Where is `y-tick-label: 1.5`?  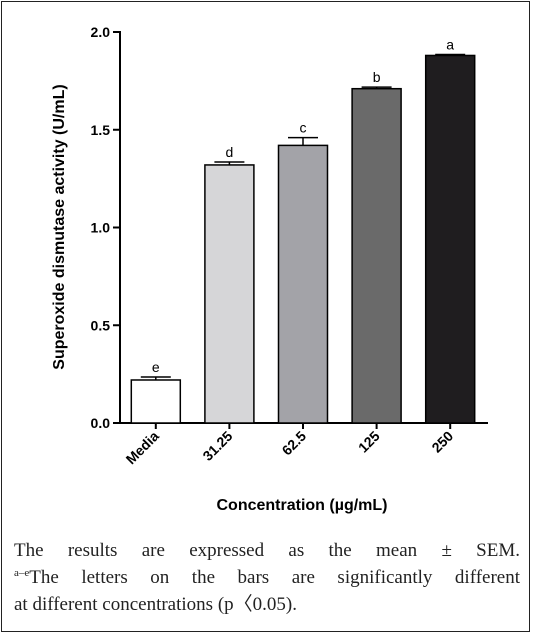
y-tick-label: 1.5 is located at coordinates (101, 130).